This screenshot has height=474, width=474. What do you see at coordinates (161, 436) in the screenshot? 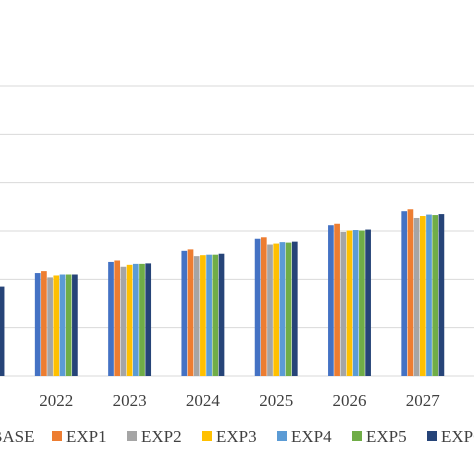
I see `legend-label: EXP2` at bounding box center [161, 436].